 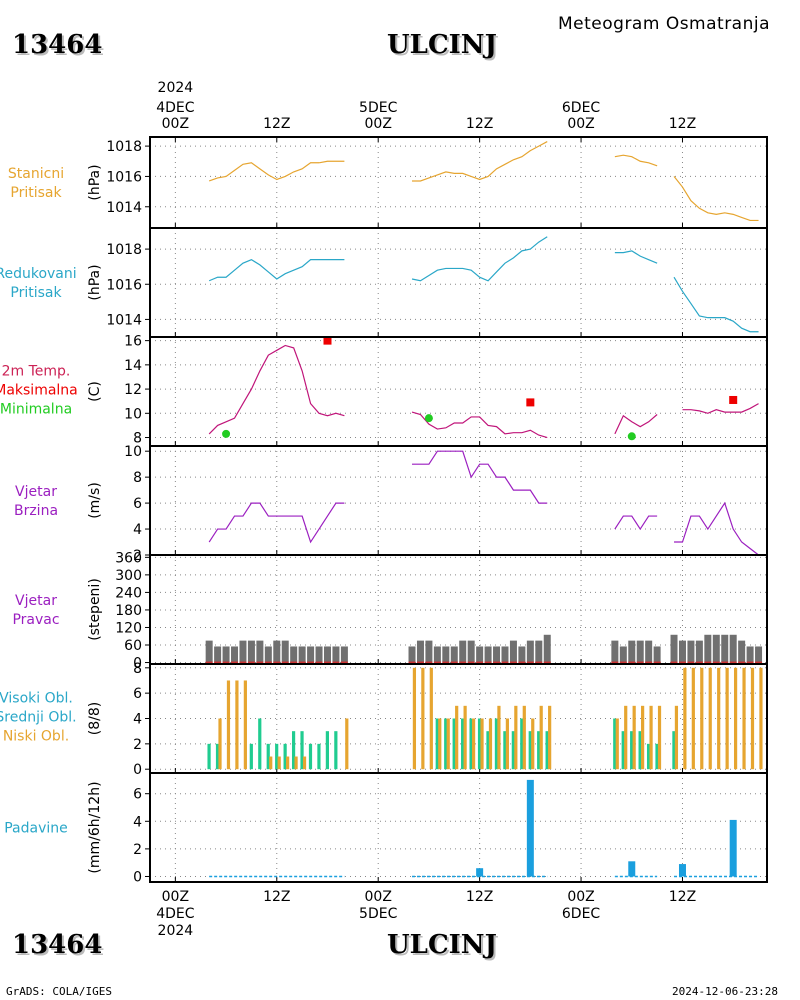 I want to click on y-axis-label: (hPa), so click(x=95, y=182).